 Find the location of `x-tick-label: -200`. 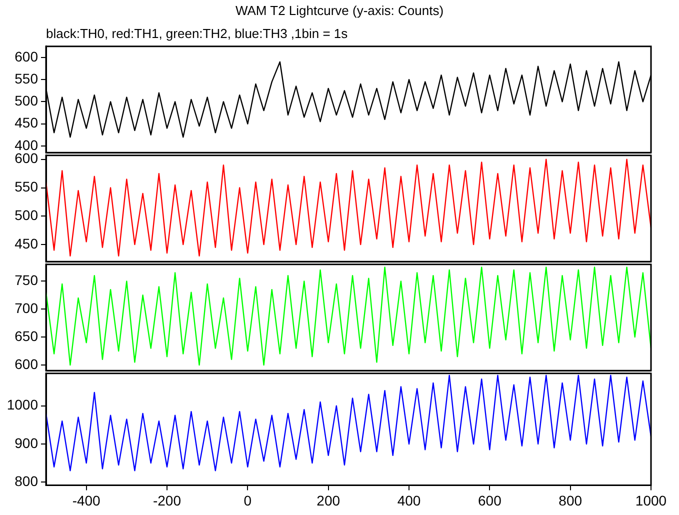

x-tick-label: -200 is located at coordinates (167, 500).